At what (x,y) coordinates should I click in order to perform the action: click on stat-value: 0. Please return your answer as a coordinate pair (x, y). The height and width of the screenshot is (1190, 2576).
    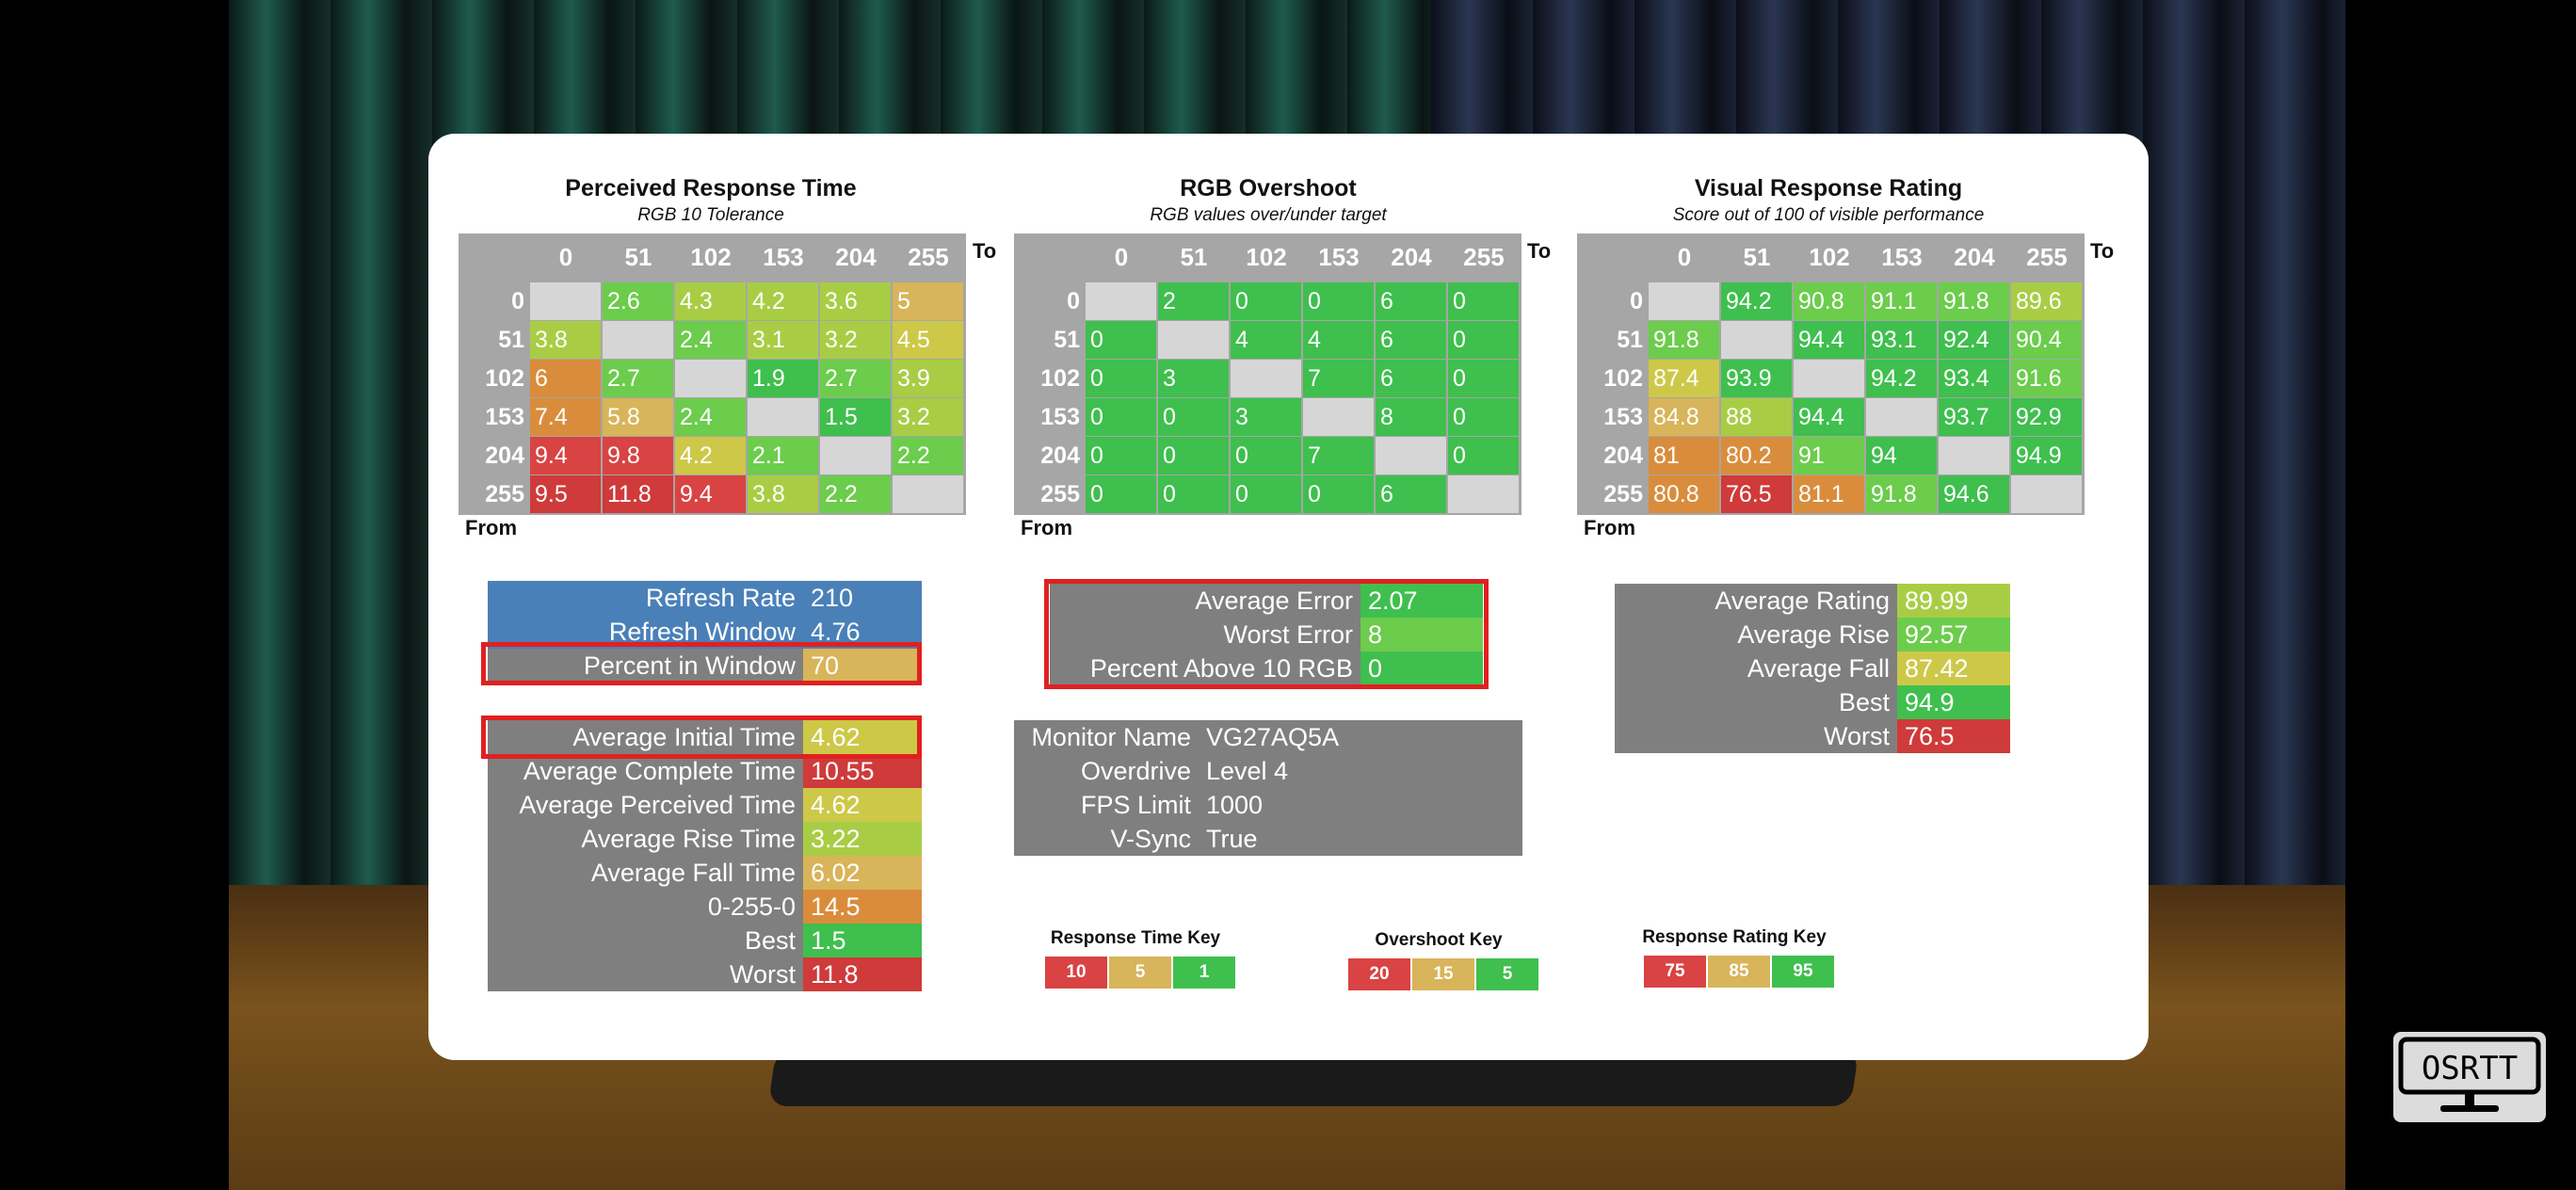
    Looking at the image, I should click on (1421, 668).